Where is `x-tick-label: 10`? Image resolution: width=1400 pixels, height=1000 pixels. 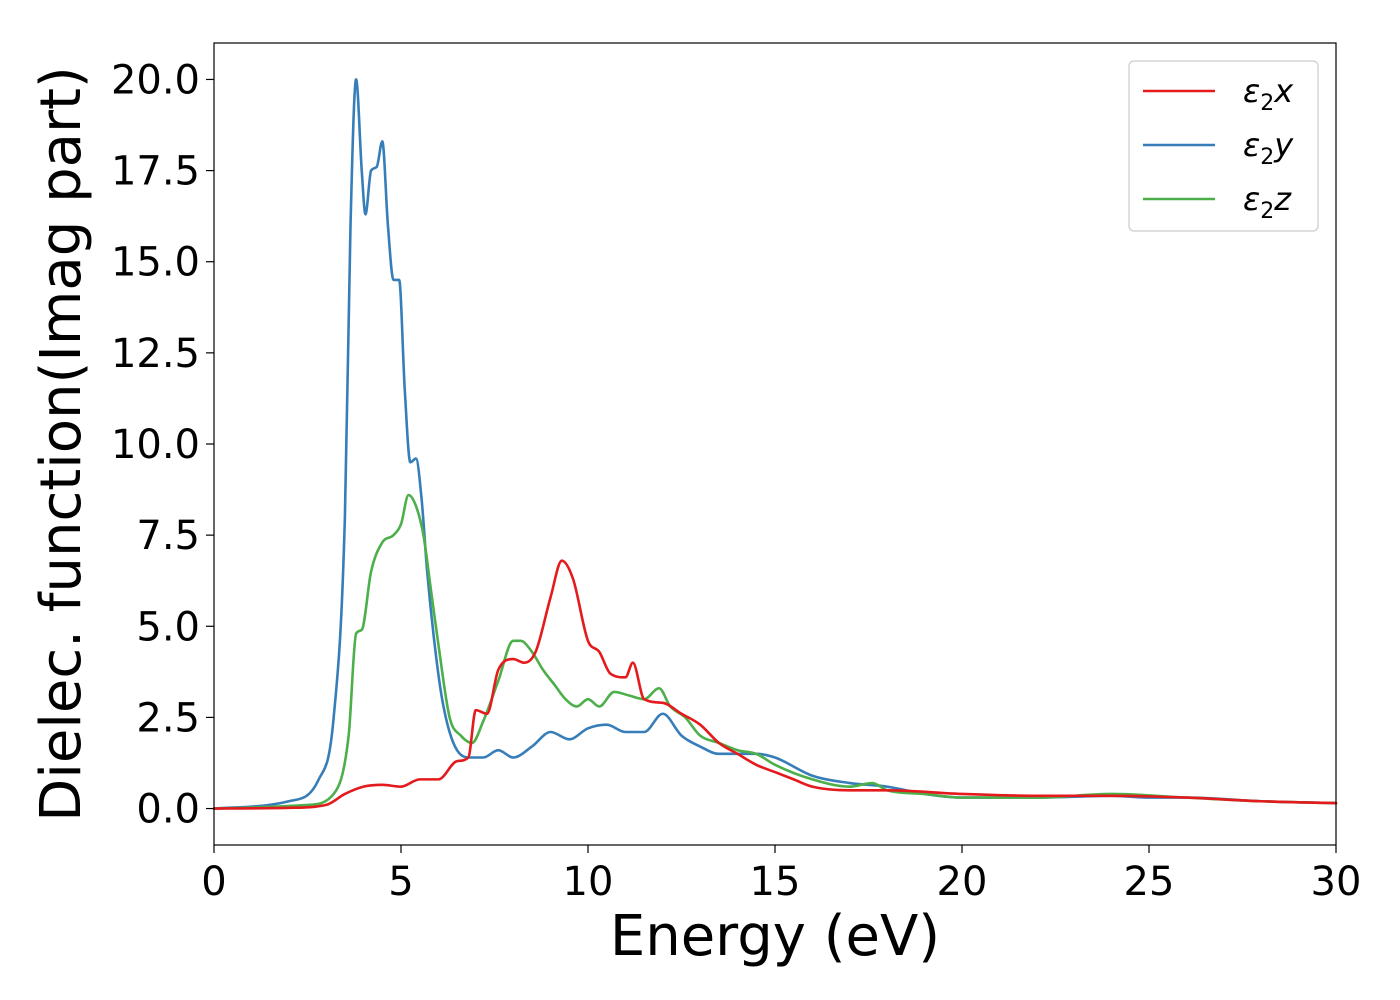
x-tick-label: 10 is located at coordinates (588, 882).